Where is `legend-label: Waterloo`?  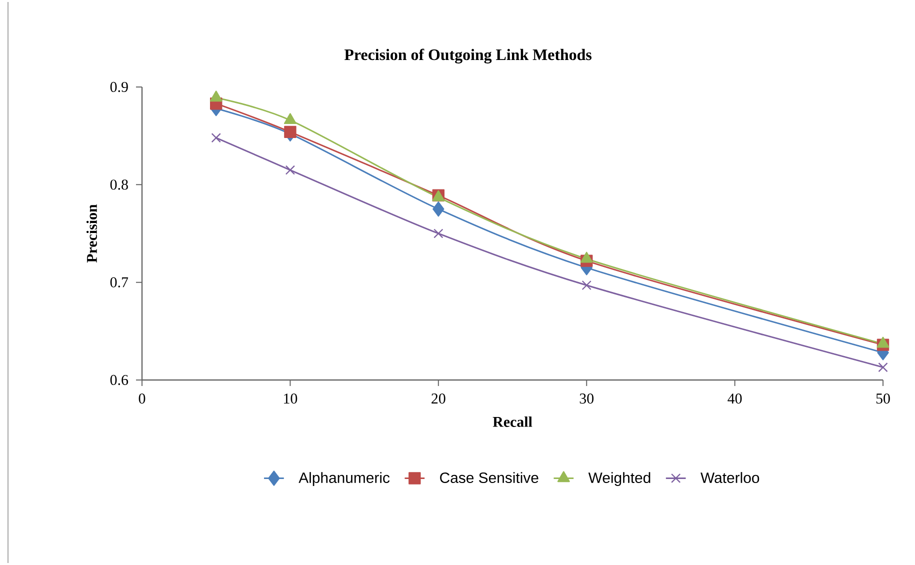
legend-label: Waterloo is located at coordinates (730, 478).